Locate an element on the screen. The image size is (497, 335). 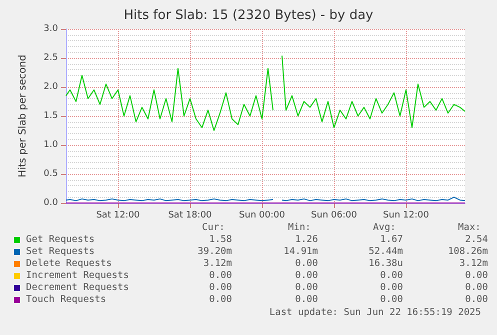
y-tick-label: 3.0 is located at coordinates (51, 29).